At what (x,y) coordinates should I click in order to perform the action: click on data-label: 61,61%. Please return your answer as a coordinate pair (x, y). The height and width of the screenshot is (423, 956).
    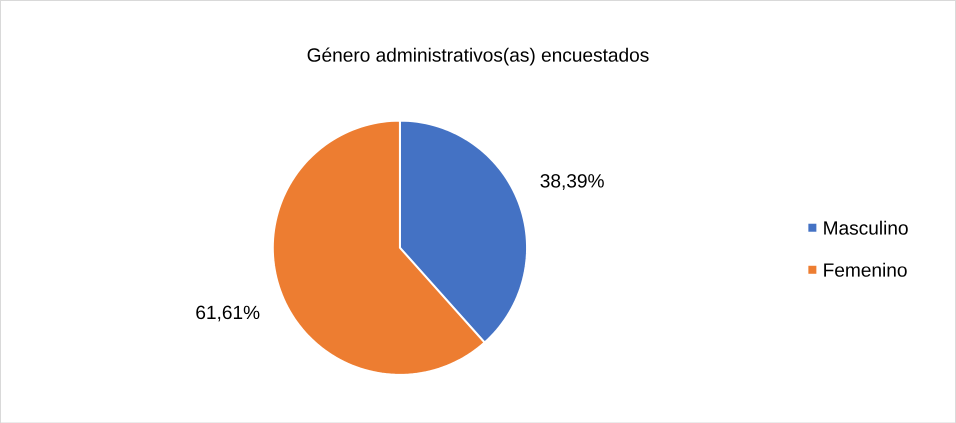
    Looking at the image, I should click on (228, 313).